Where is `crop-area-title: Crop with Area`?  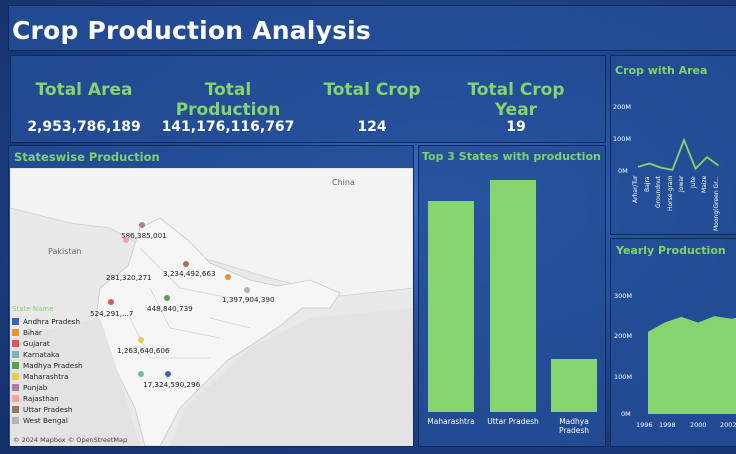
crop-area-title: Crop with Area is located at coordinates (661, 70).